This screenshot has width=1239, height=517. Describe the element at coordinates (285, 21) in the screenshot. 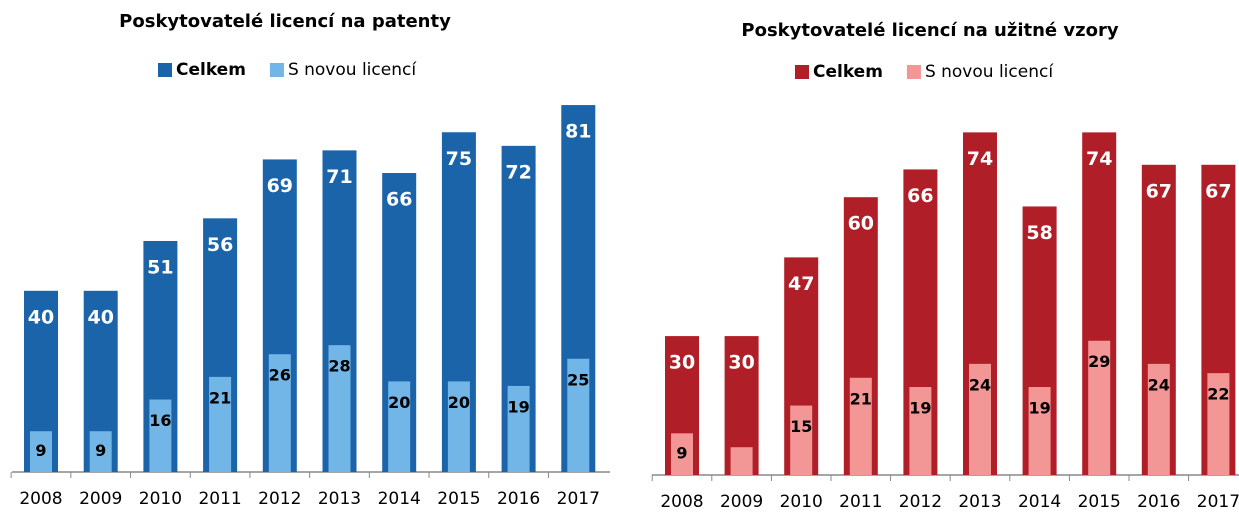

I see `chart-title: Poskytovatelé licencí na patenty` at that location.